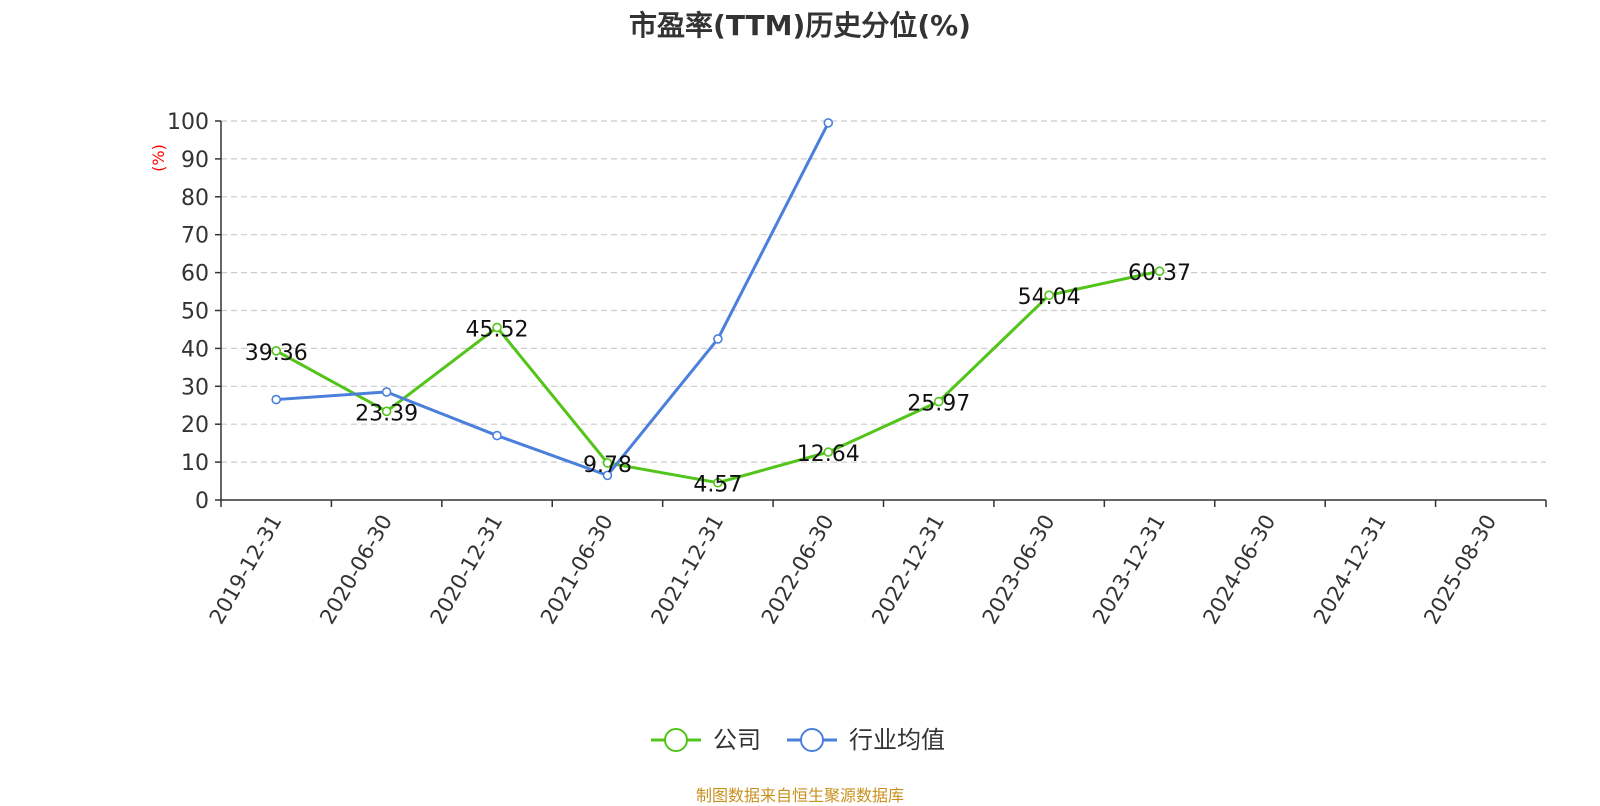  Describe the element at coordinates (467, 570) in the screenshot. I see `x-tick-label: 2020-12-31` at that location.